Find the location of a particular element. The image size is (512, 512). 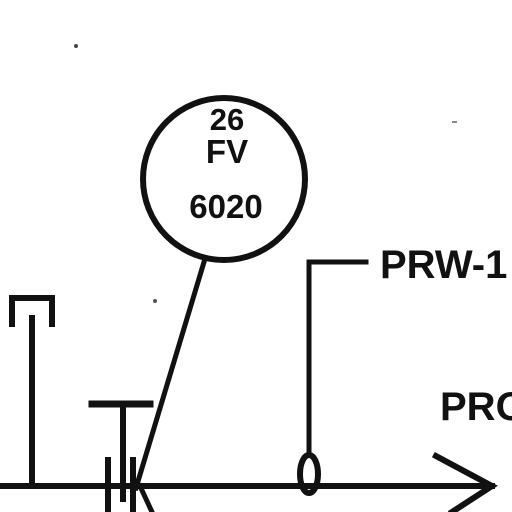

instrument-bubble is located at coordinates (224, 179).